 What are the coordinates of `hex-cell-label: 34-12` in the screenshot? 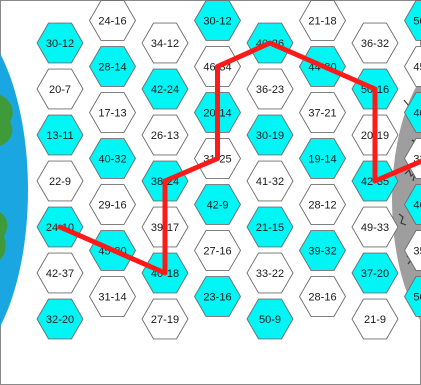 It's located at (165, 44).